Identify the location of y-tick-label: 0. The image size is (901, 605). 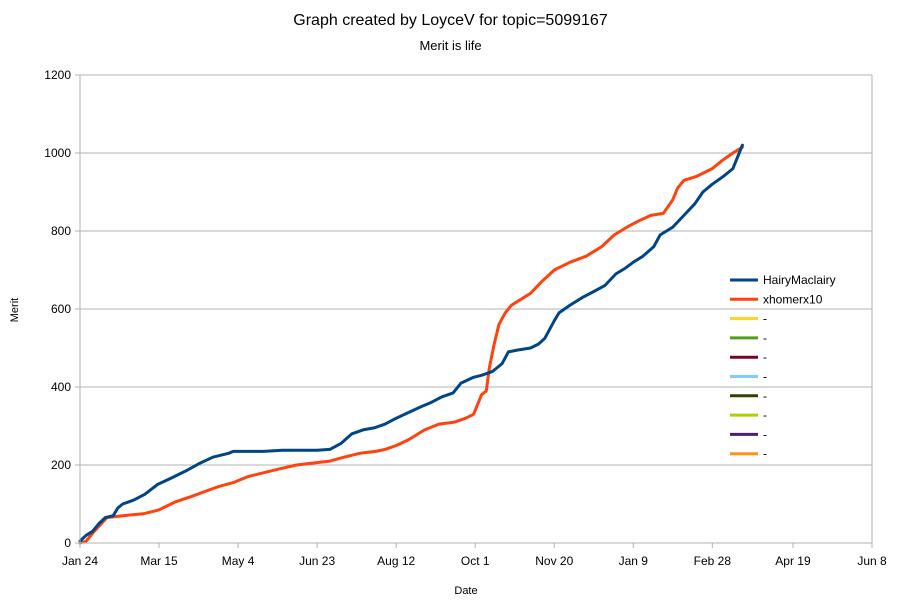
(67, 543).